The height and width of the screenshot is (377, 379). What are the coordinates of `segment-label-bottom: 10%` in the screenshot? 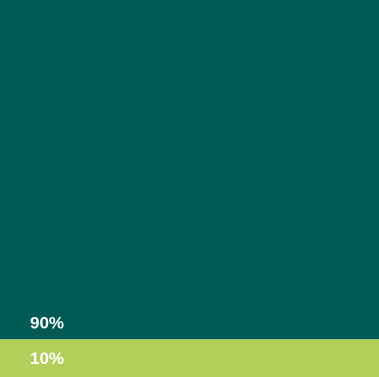 It's located at (47, 358).